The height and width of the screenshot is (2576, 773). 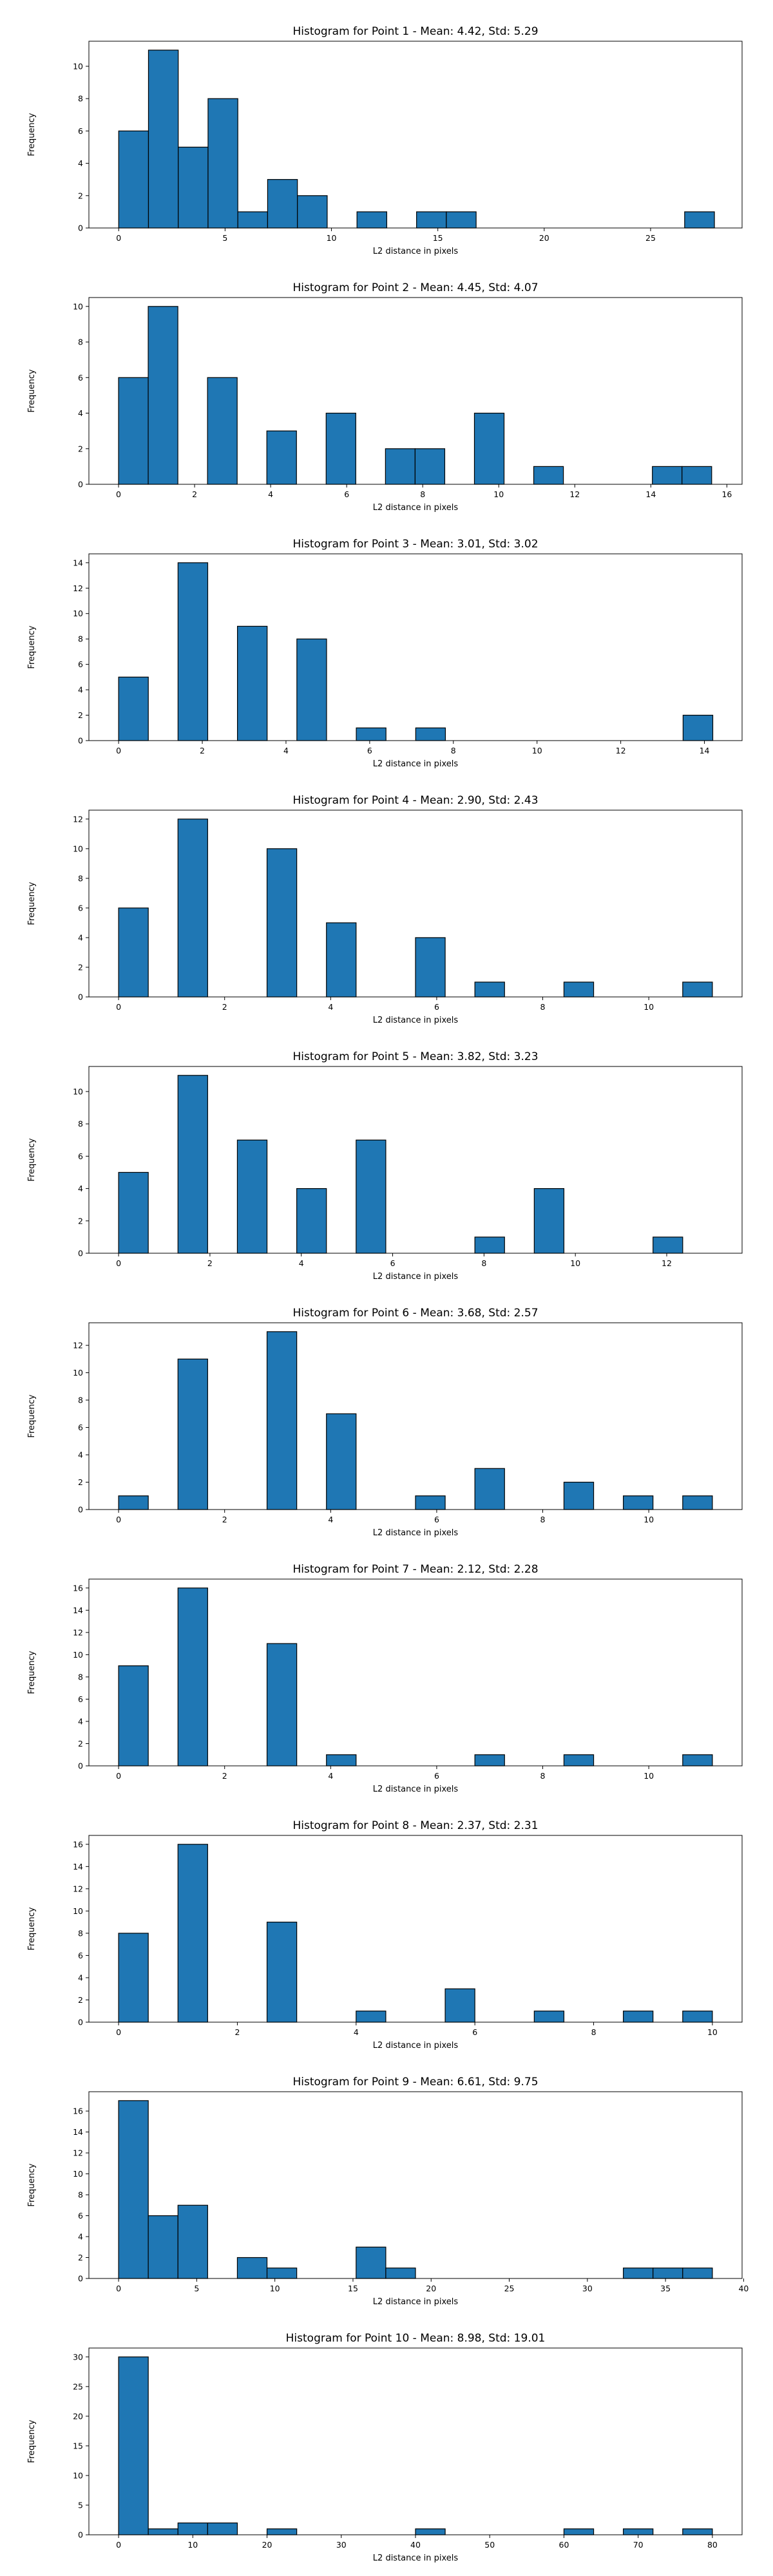 I want to click on x-tick-label: 70, so click(x=638, y=2545).